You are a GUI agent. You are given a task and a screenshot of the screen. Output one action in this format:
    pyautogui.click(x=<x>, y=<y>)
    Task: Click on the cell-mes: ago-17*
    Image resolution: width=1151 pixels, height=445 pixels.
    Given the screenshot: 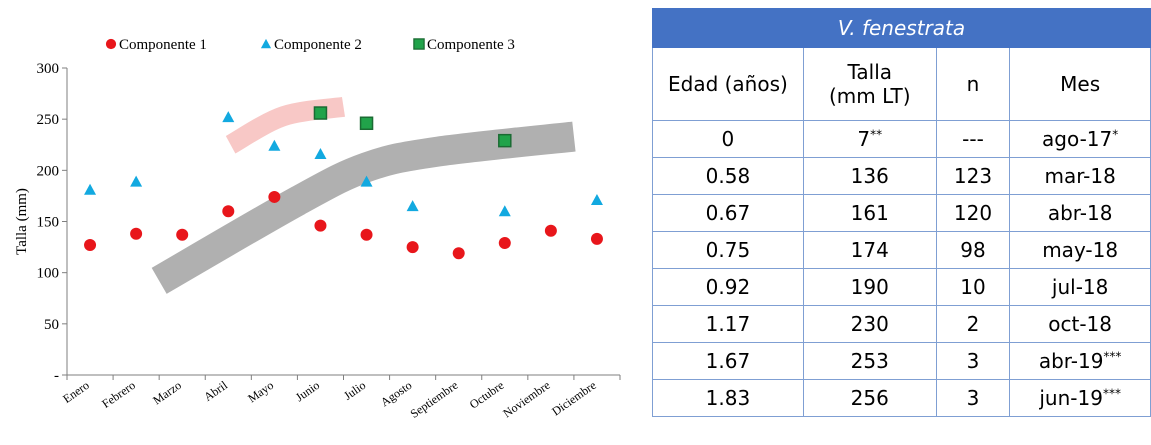 What is the action you would take?
    pyautogui.click(x=1080, y=139)
    